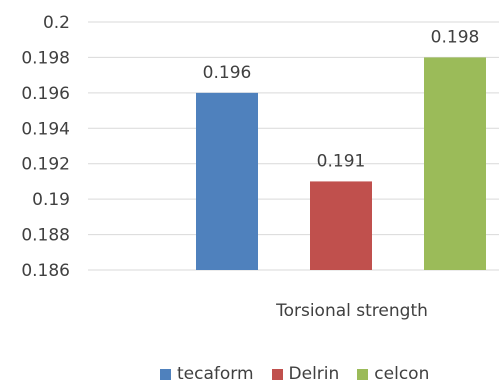  I want to click on y-tick-label: 0.19, so click(51, 200).